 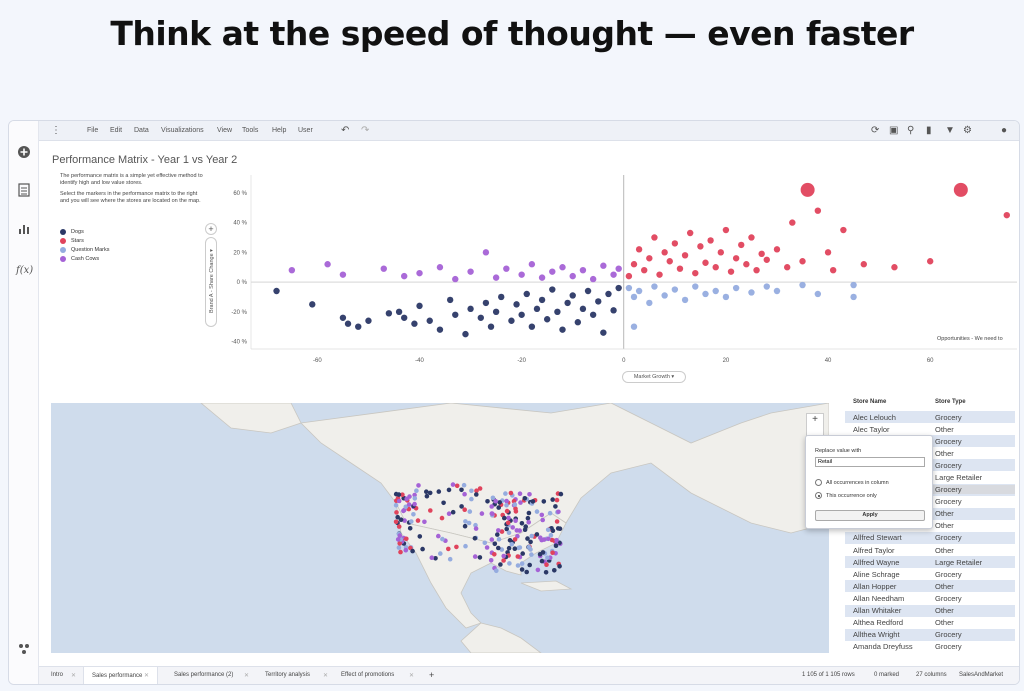 I want to click on tab-territory-analysis: Territory analysis, so click(x=288, y=675).